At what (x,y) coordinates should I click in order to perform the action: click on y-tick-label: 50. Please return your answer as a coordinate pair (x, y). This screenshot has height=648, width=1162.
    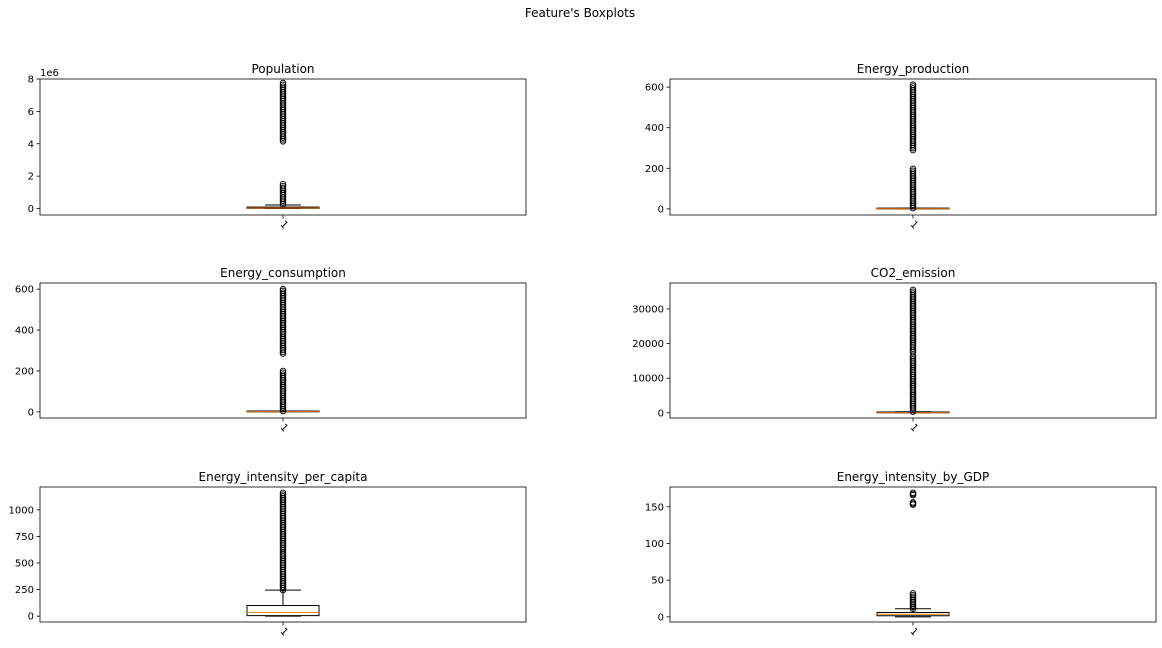
    Looking at the image, I should click on (657, 581).